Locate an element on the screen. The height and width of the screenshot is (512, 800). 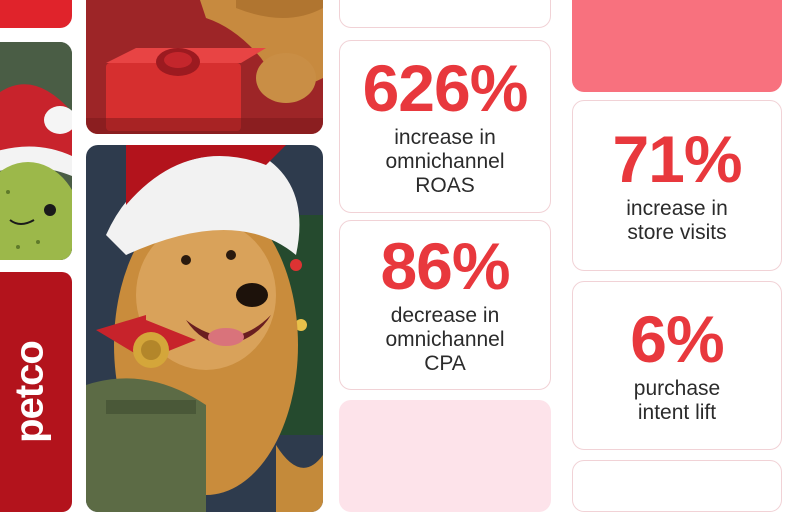
stat-description: purchase intent lift is located at coordinates (677, 400).